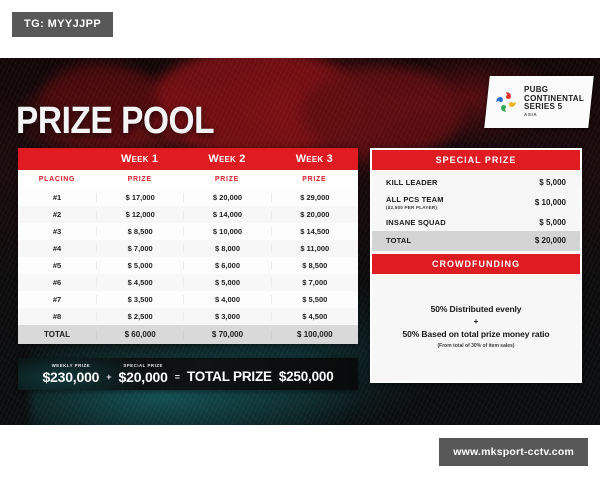 The width and height of the screenshot is (600, 480). I want to click on special-prize-name: ALL PCS TEAM, so click(415, 200).